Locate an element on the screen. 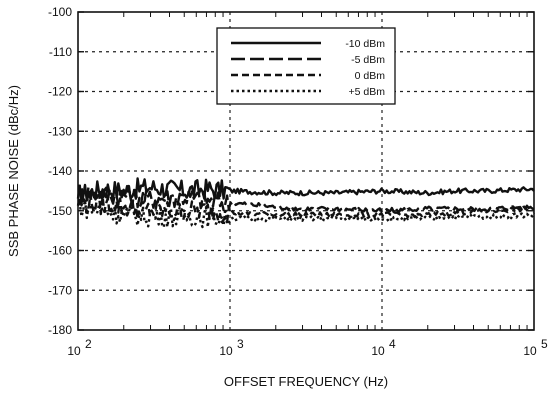 The height and width of the screenshot is (393, 554). legend-label: -5 dBm is located at coordinates (368, 60).